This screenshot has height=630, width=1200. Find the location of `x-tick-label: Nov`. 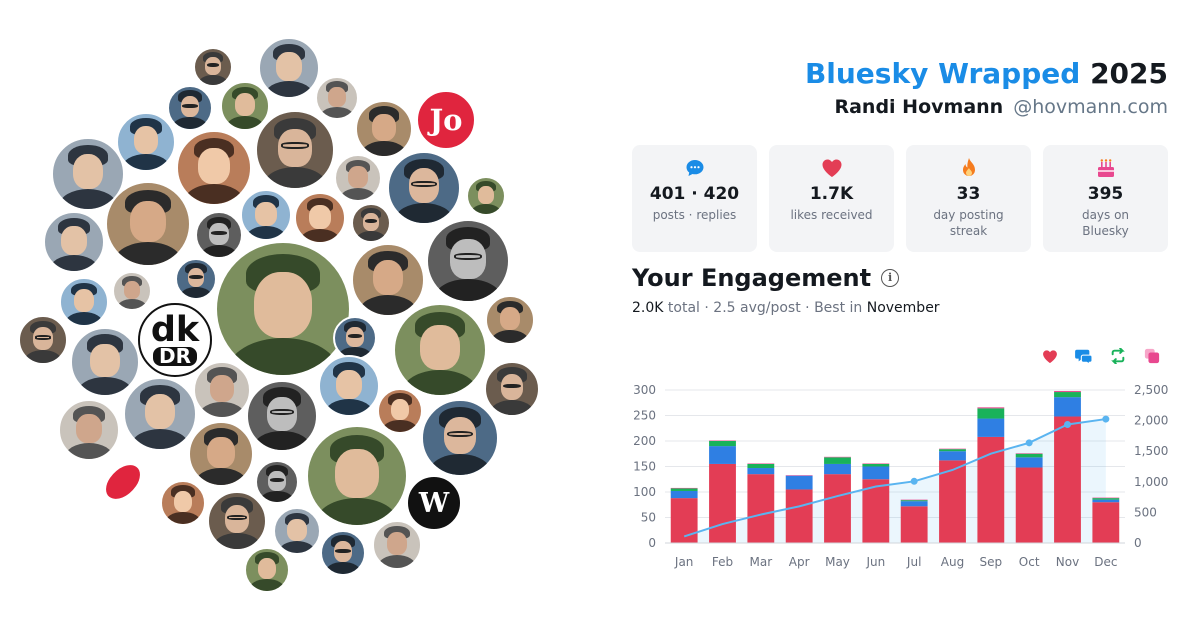

x-tick-label: Nov is located at coordinates (1067, 562).